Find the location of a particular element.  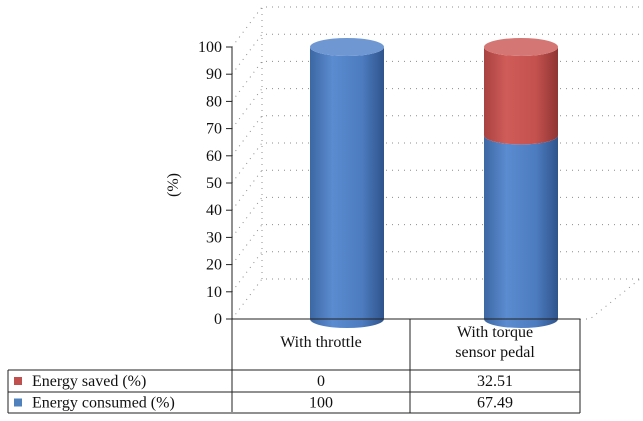

y-tick-label-20: 20 is located at coordinates (214, 265).